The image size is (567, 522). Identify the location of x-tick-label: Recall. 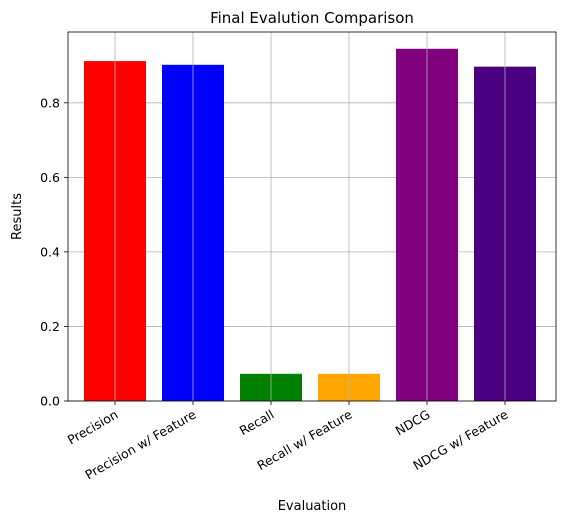
(257, 423).